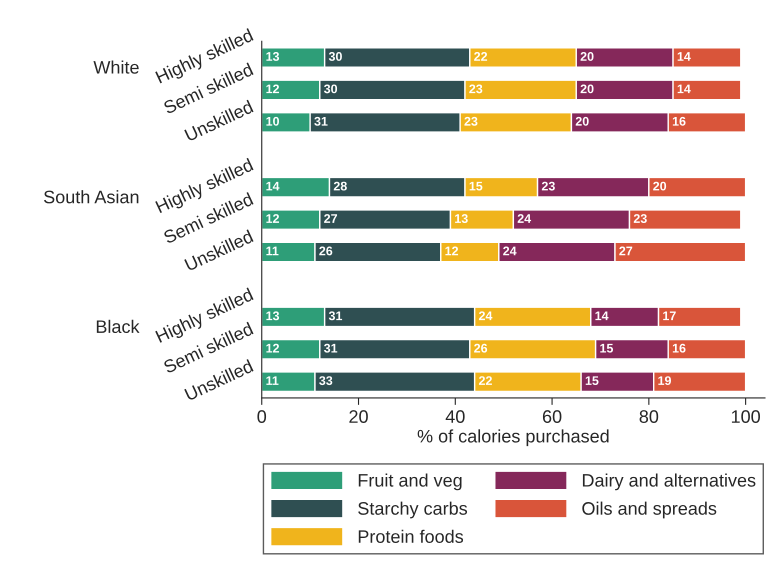 This screenshot has height=566, width=779. What do you see at coordinates (91, 197) in the screenshot?
I see `text: South Asian` at bounding box center [91, 197].